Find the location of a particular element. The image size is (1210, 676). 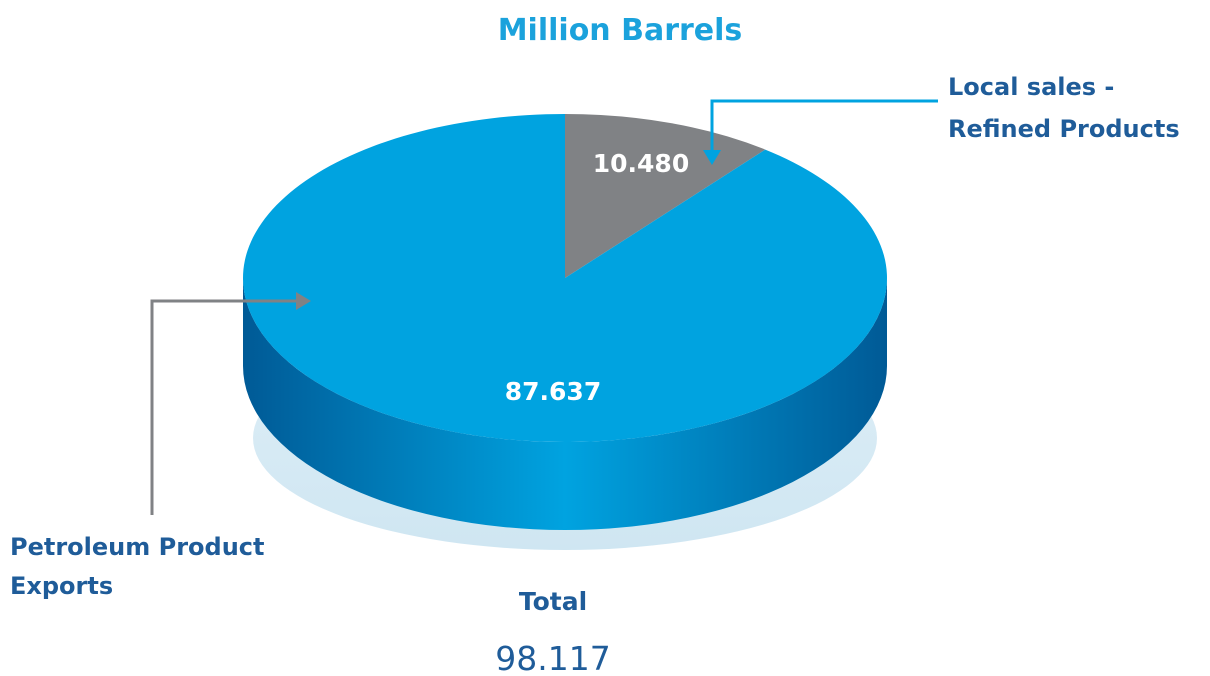

chart-title: Million Barrels is located at coordinates (620, 30).